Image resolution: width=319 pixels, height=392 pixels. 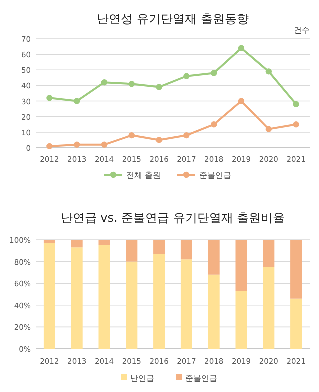 I want to click on legend-label: 전체 출원, so click(x=144, y=175).